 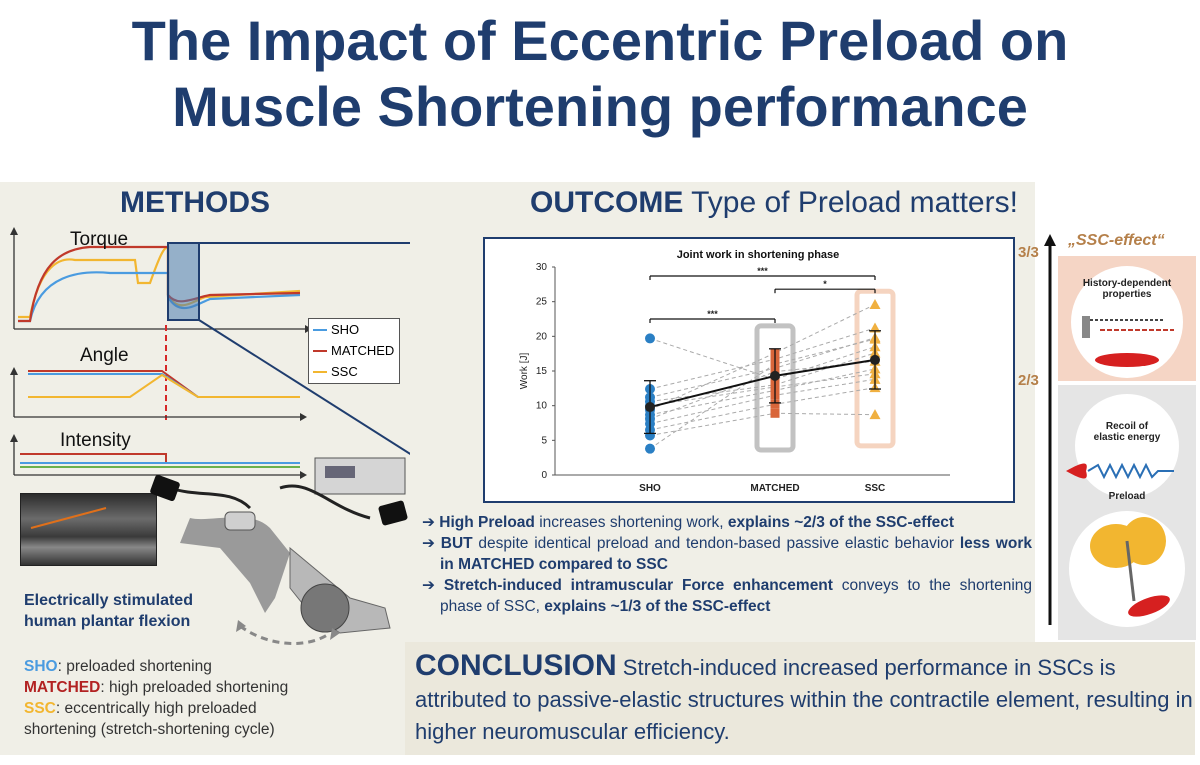 What do you see at coordinates (1127, 496) in the screenshot?
I see `preload-label: Preload` at bounding box center [1127, 496].